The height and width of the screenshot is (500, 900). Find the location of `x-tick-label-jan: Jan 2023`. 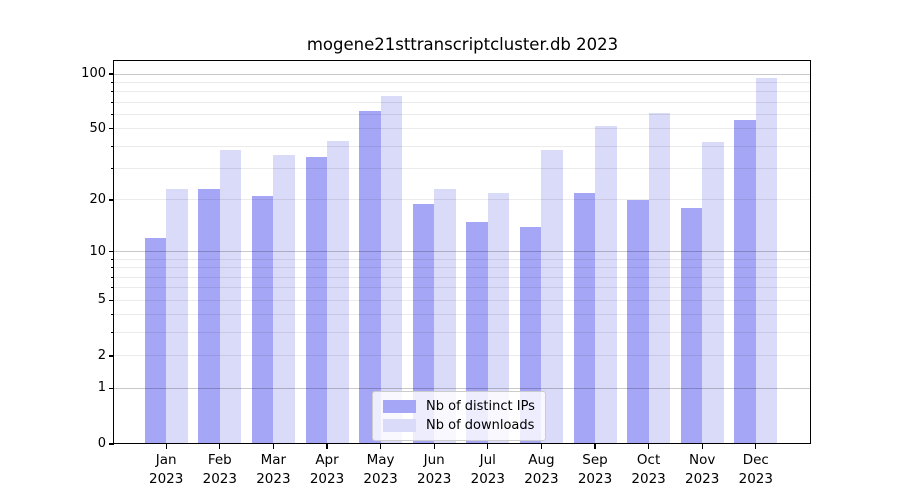

x-tick-label-jan: Jan 2023 is located at coordinates (166, 469).